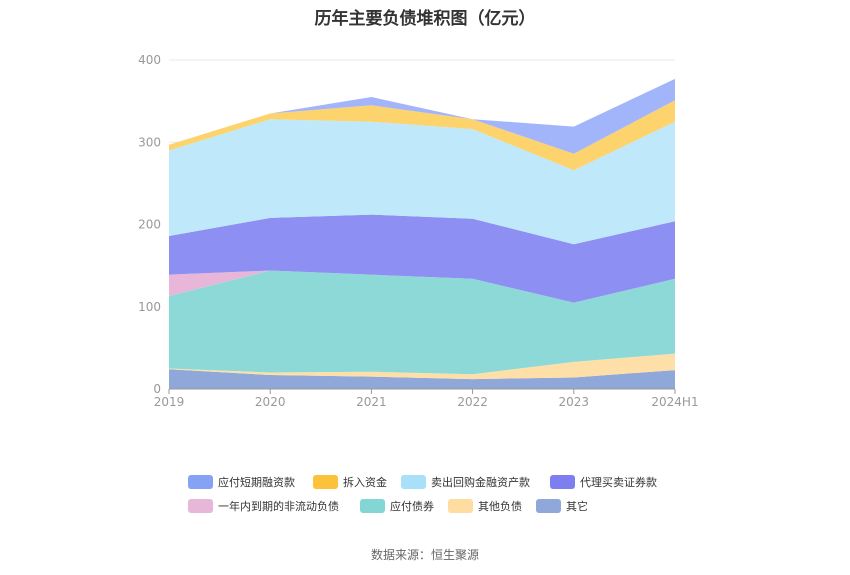 This screenshot has width=850, height=575. I want to click on x-tick-label: 2022, so click(472, 402).